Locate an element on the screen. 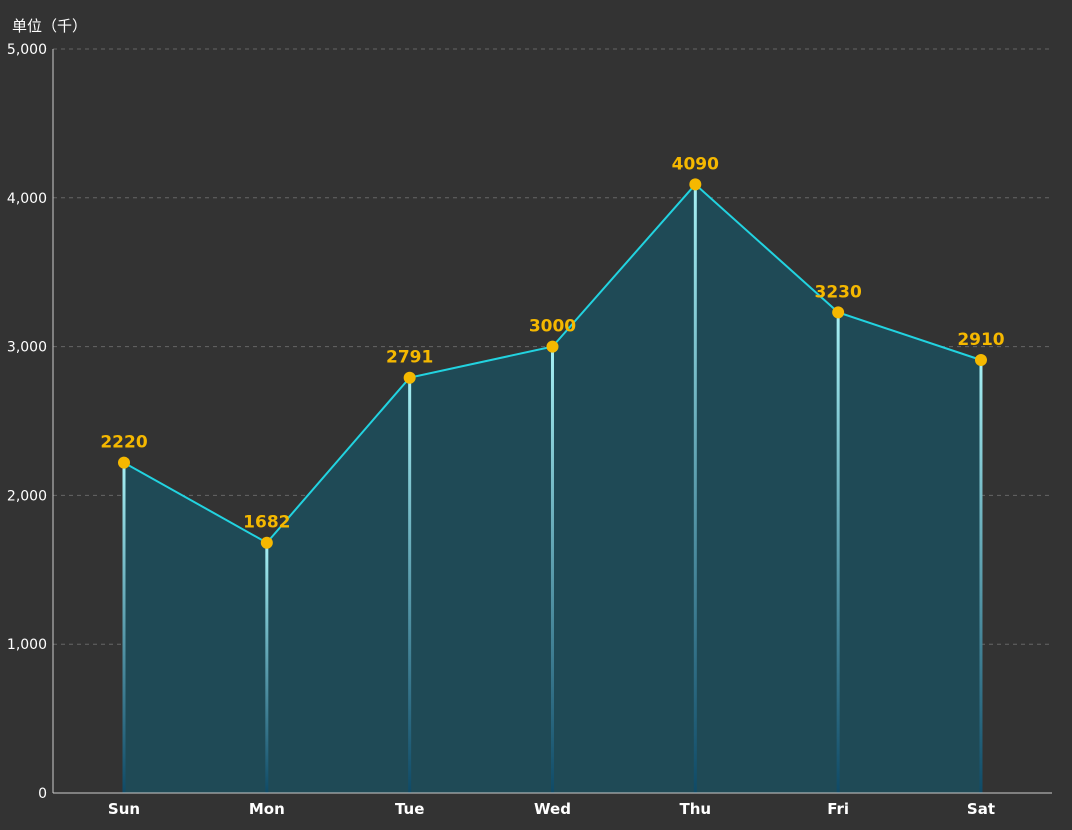 The height and width of the screenshot is (830, 1072). data-label-fri: 3230 is located at coordinates (837, 292).